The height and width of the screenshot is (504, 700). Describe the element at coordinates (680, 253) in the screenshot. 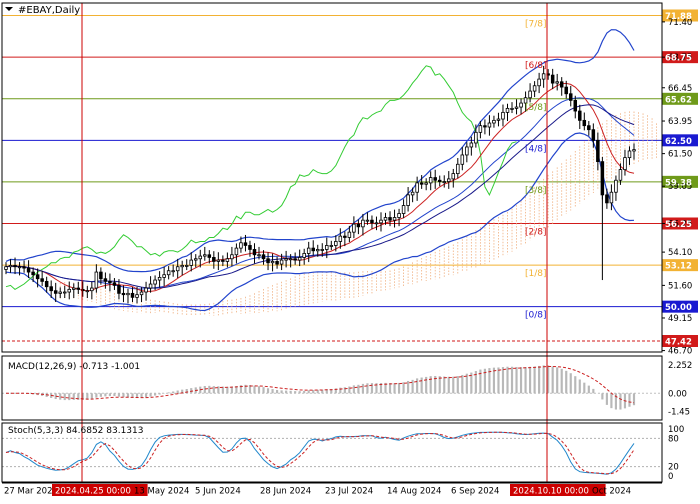

I see `main-y-tick-label: 54.10` at that location.